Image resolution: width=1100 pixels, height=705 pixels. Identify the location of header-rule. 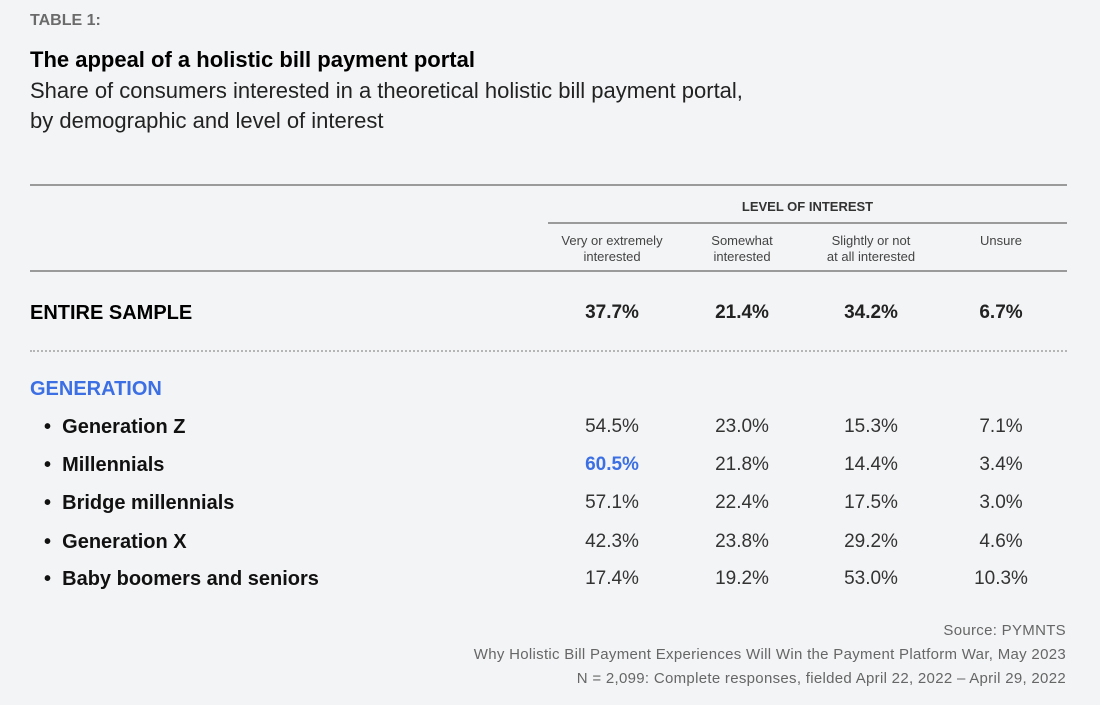
(548, 271).